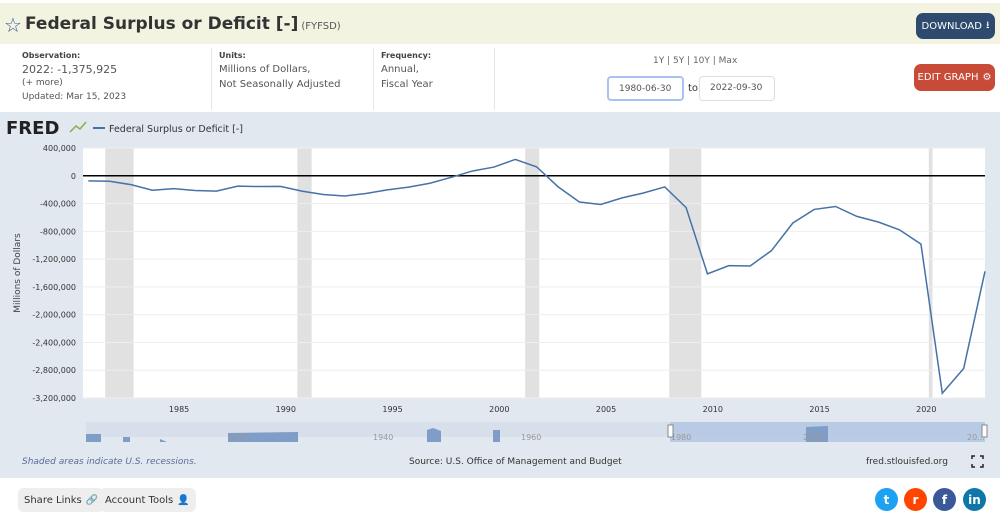  Describe the element at coordinates (926, 409) in the screenshot. I see `x-tick-label: 2020` at that location.